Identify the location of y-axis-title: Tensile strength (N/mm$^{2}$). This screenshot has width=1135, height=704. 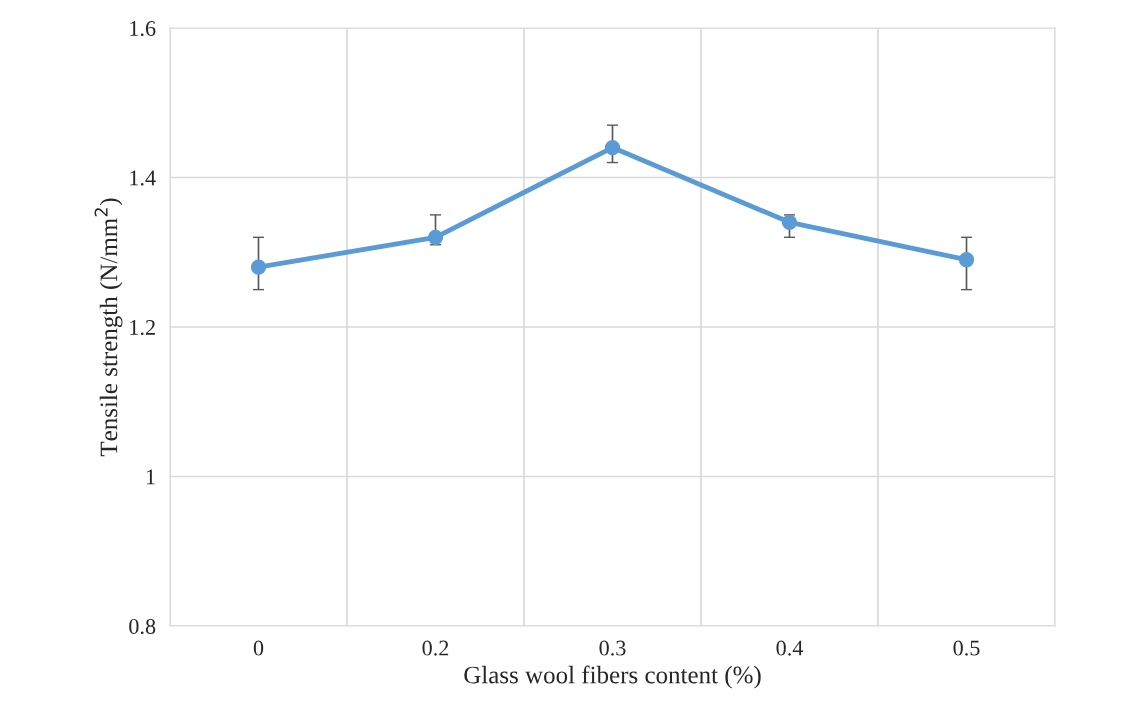
(108, 327).